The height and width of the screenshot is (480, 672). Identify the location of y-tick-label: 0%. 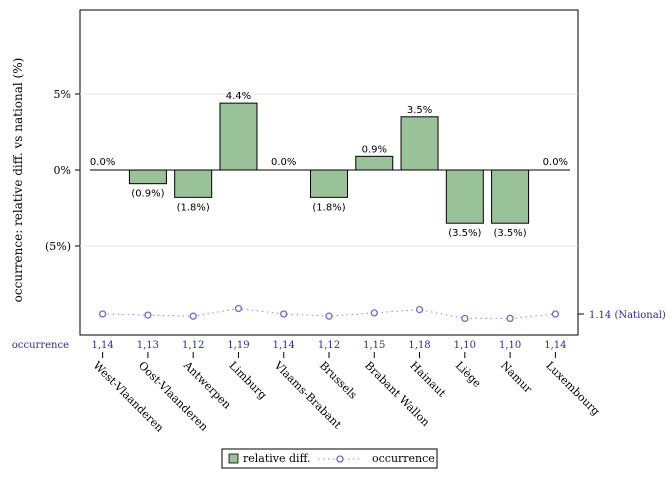
(62, 170).